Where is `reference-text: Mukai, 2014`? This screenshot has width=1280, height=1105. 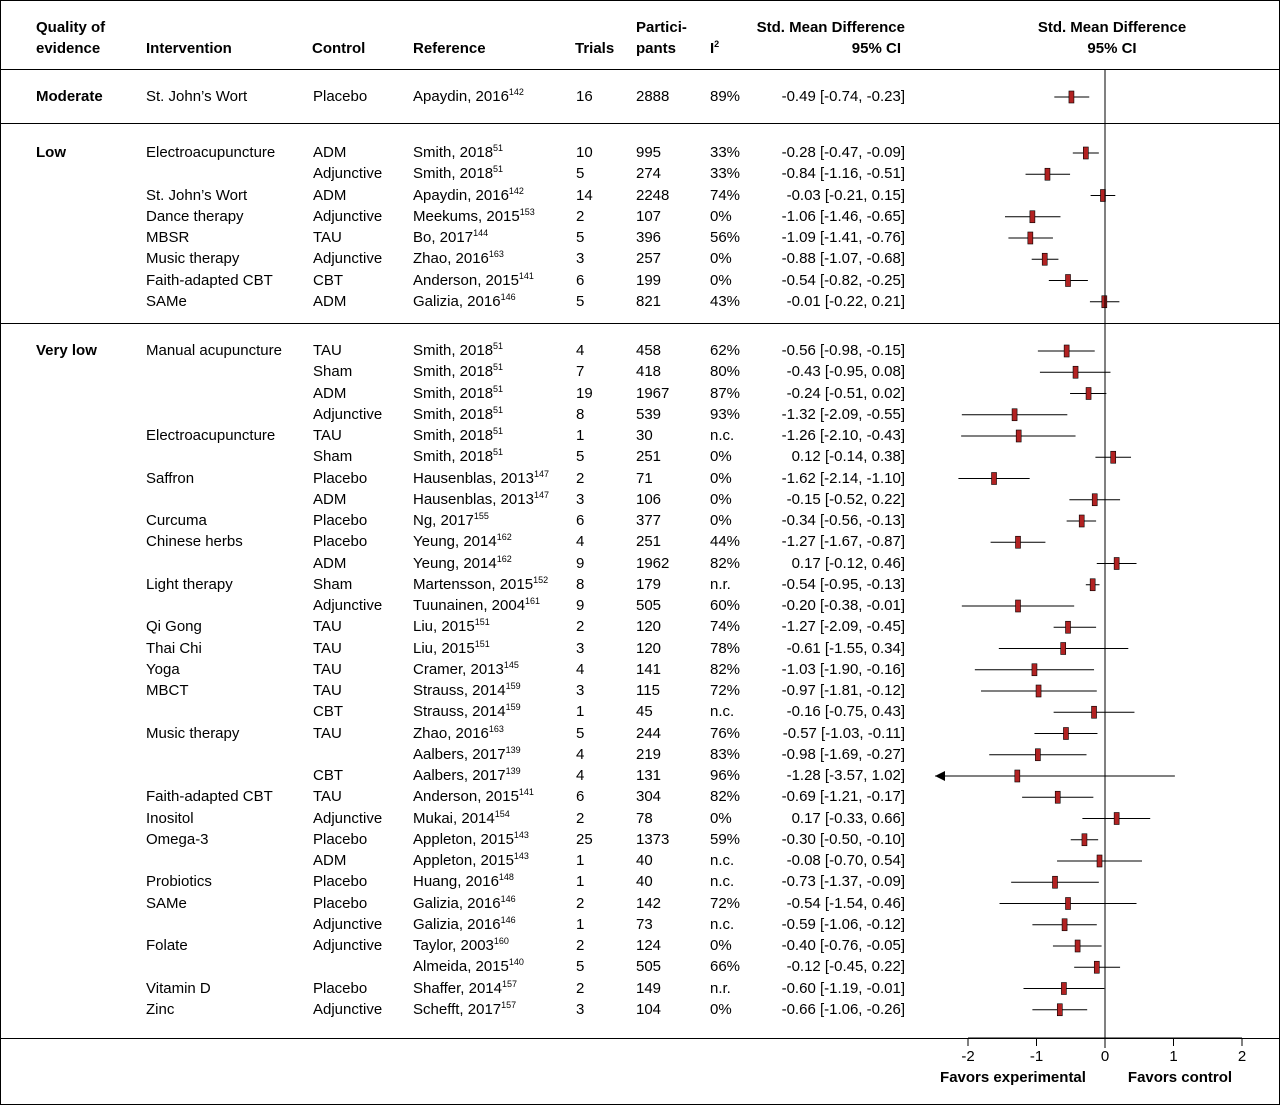
reference-text: Mukai, 2014 is located at coordinates (454, 818).